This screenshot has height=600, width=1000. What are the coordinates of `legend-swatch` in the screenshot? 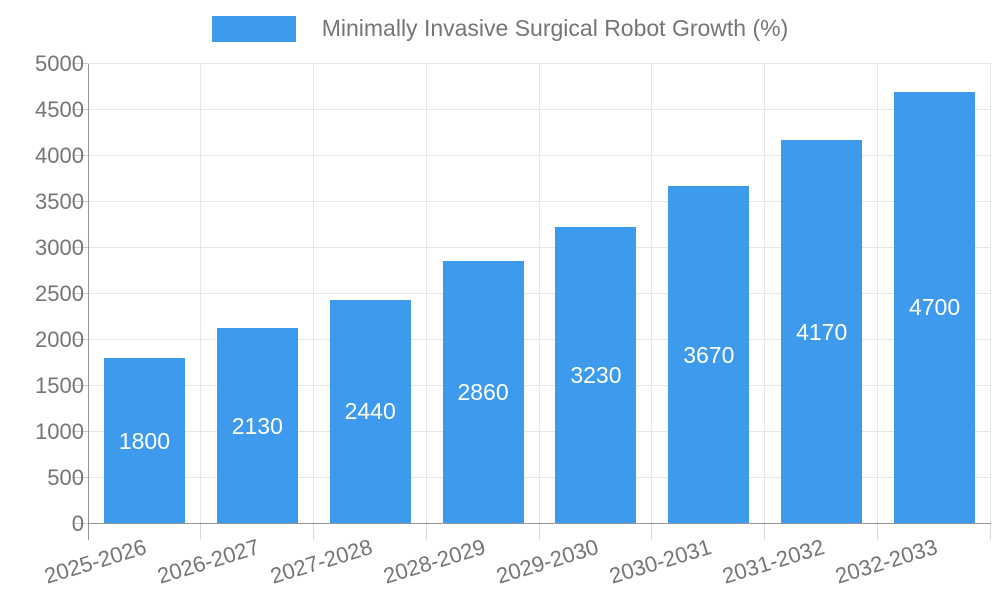 It's located at (253, 28).